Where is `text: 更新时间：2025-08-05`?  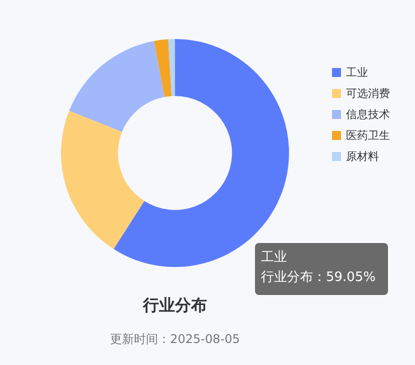 text: 更新时间：2025-08-05 is located at coordinates (175, 339).